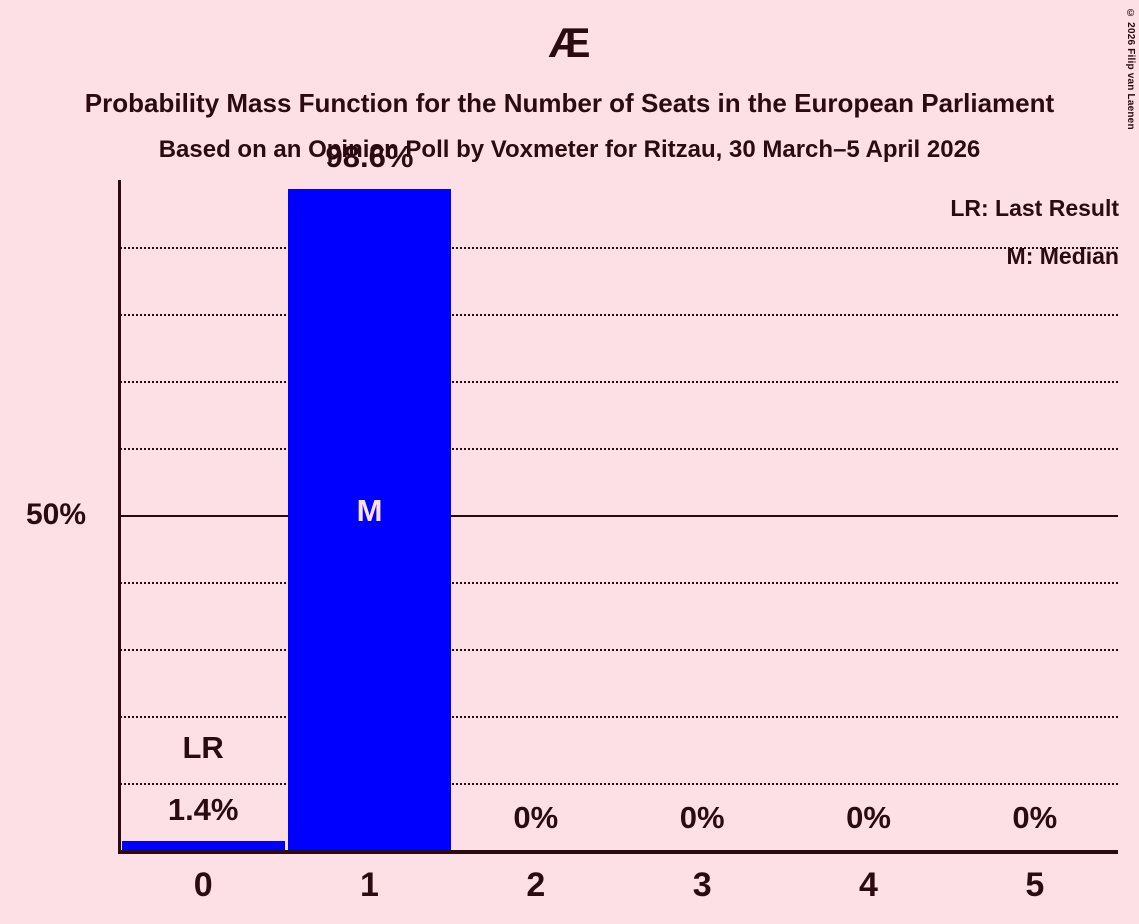  What do you see at coordinates (203, 809) in the screenshot?
I see `bar-value-label-0: 1.4%` at bounding box center [203, 809].